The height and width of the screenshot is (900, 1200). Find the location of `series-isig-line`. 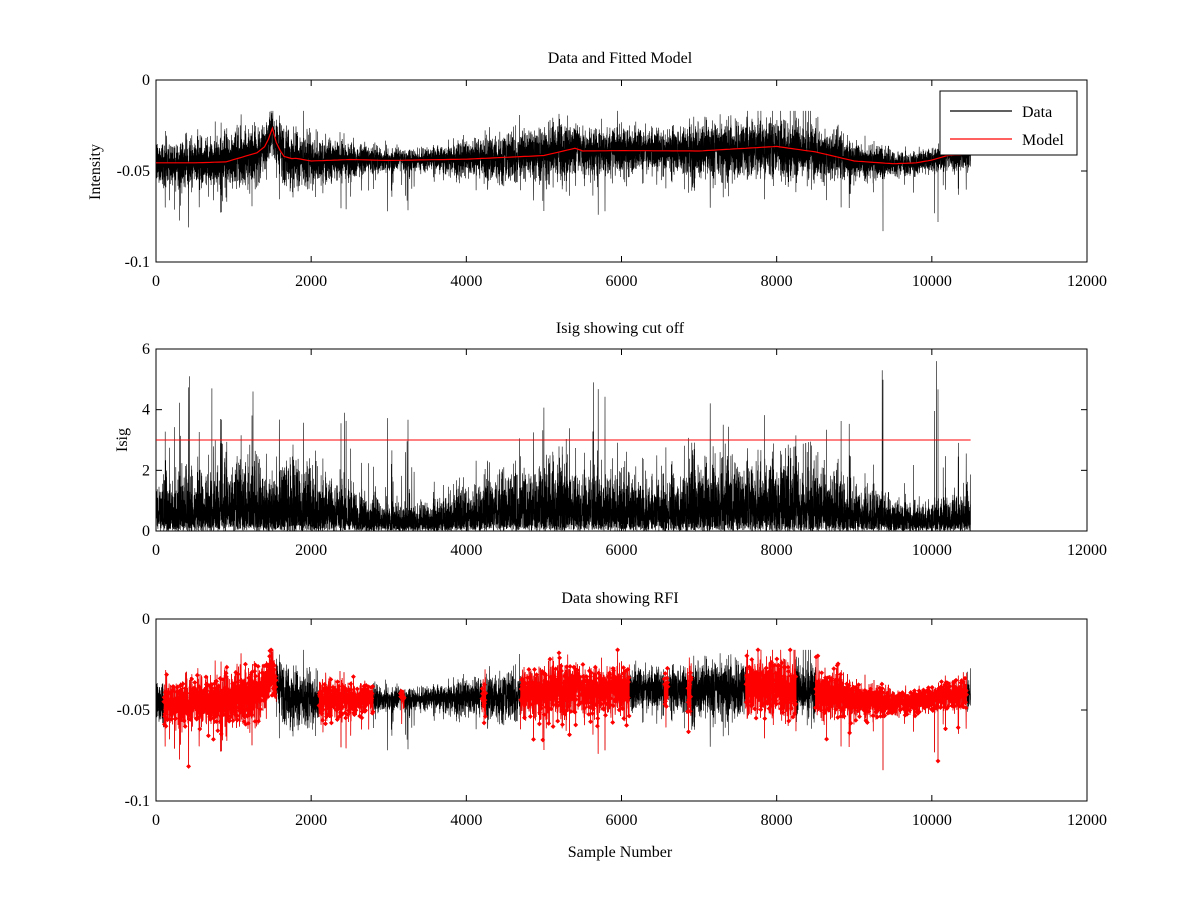

series-isig-line is located at coordinates (563, 446).